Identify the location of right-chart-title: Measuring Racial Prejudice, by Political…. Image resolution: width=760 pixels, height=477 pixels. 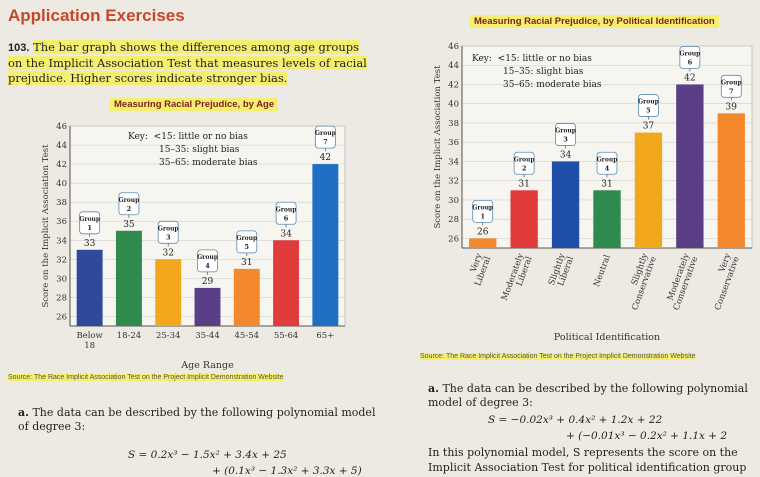
(594, 21).